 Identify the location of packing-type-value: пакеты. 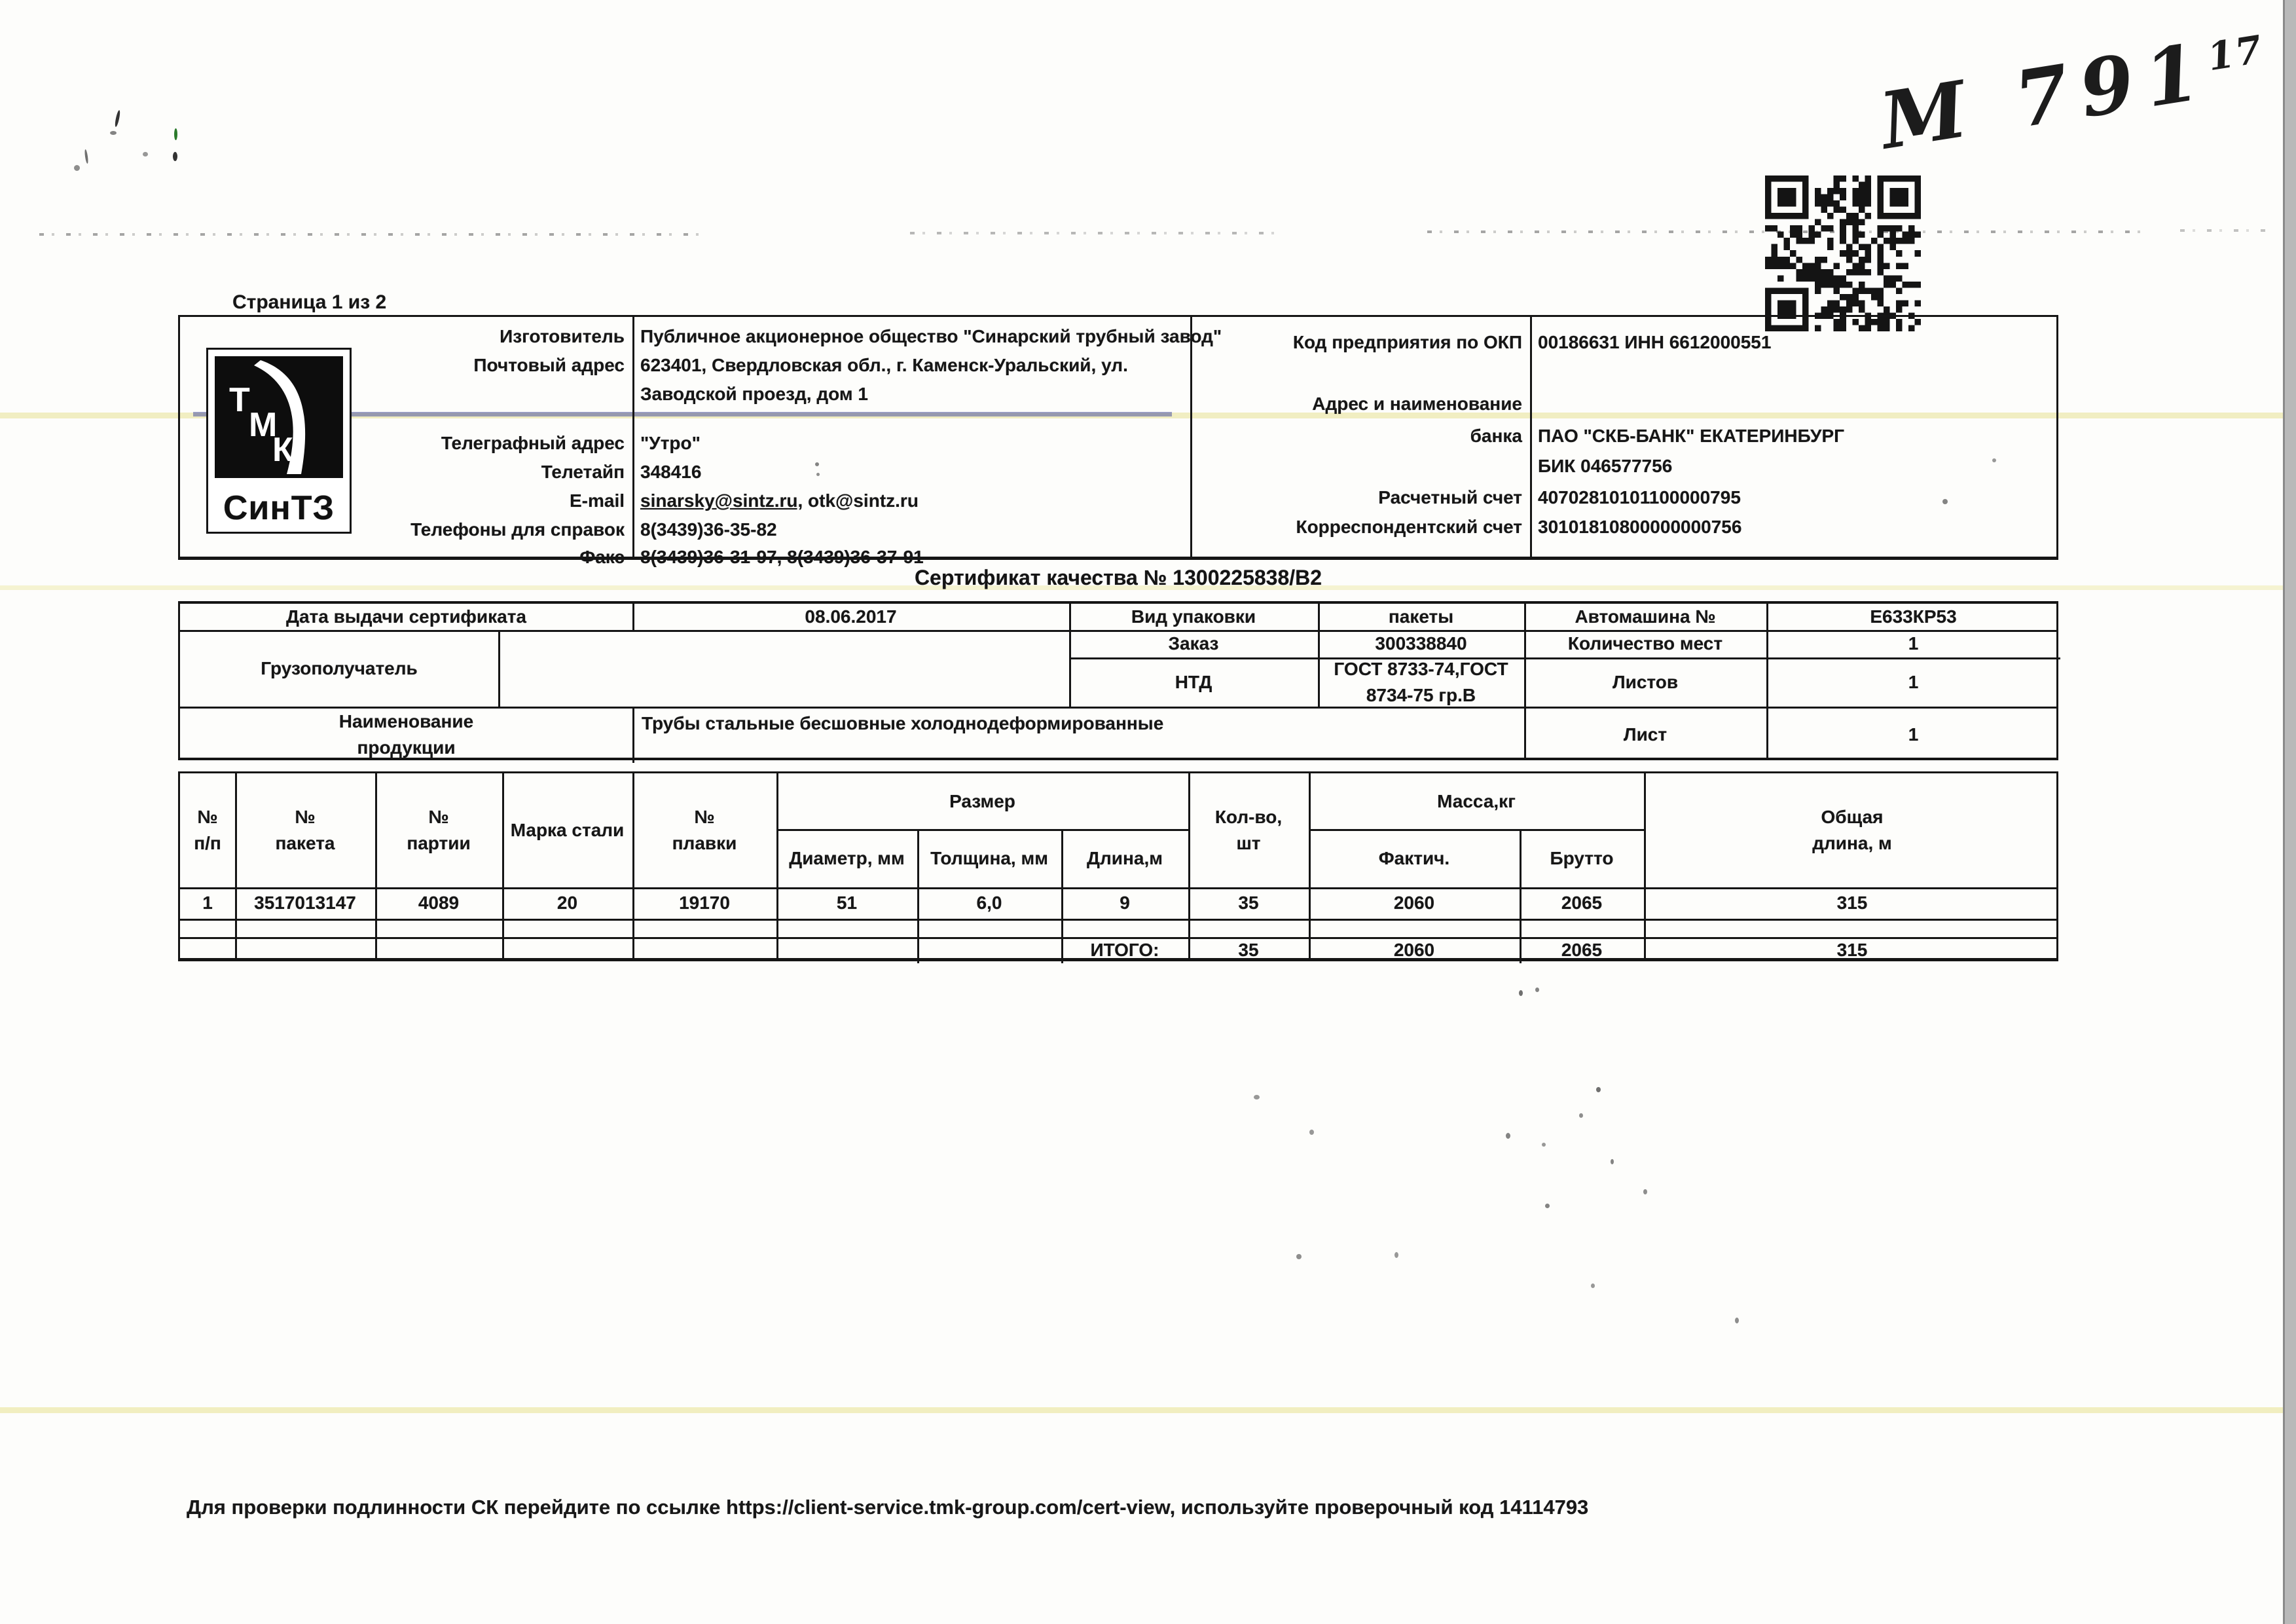
(1421, 616).